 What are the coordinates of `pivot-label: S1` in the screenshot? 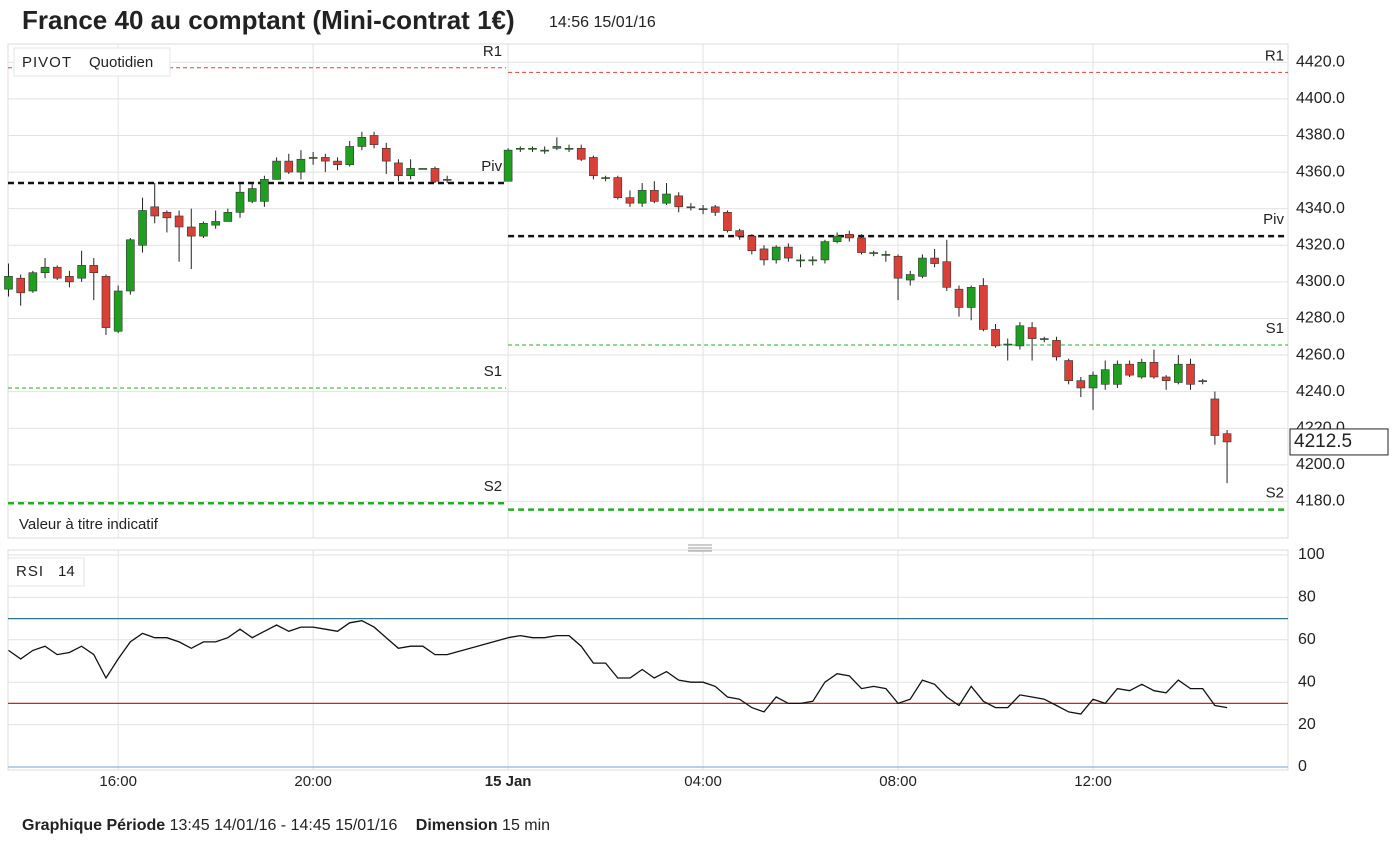 It's located at (1275, 328).